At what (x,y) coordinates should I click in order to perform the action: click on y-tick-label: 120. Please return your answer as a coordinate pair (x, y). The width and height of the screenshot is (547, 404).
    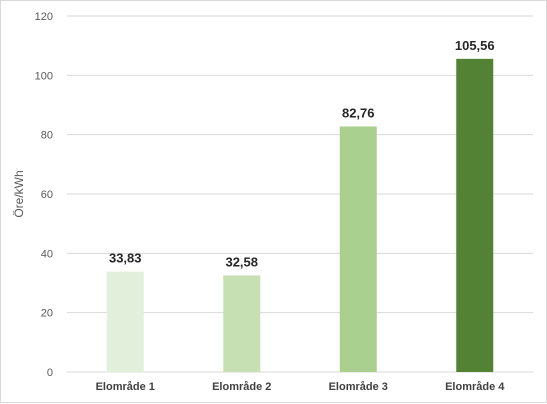
    Looking at the image, I should click on (44, 17).